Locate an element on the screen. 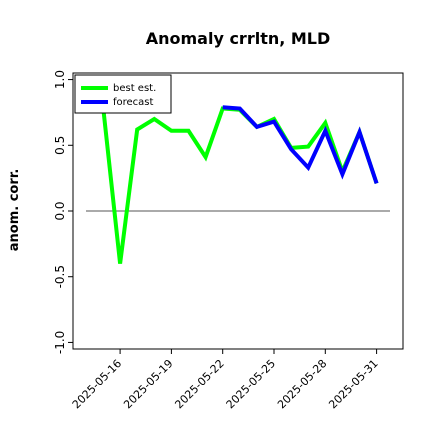 Image resolution: width=440 pixels, height=440 pixels. chart-title: Anomaly crrltn, MLD is located at coordinates (238, 38).